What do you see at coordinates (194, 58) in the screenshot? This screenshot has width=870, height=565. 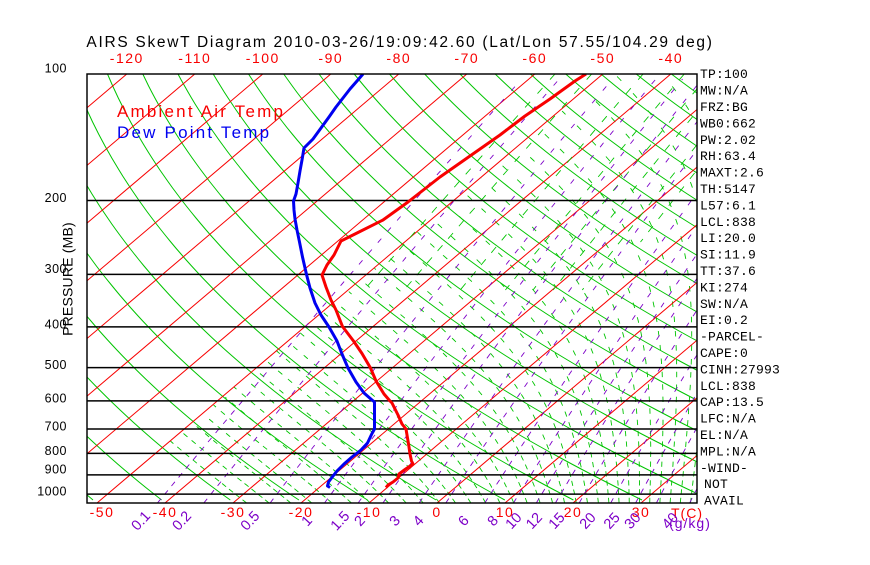 I see `svg-text: -110` at bounding box center [194, 58].